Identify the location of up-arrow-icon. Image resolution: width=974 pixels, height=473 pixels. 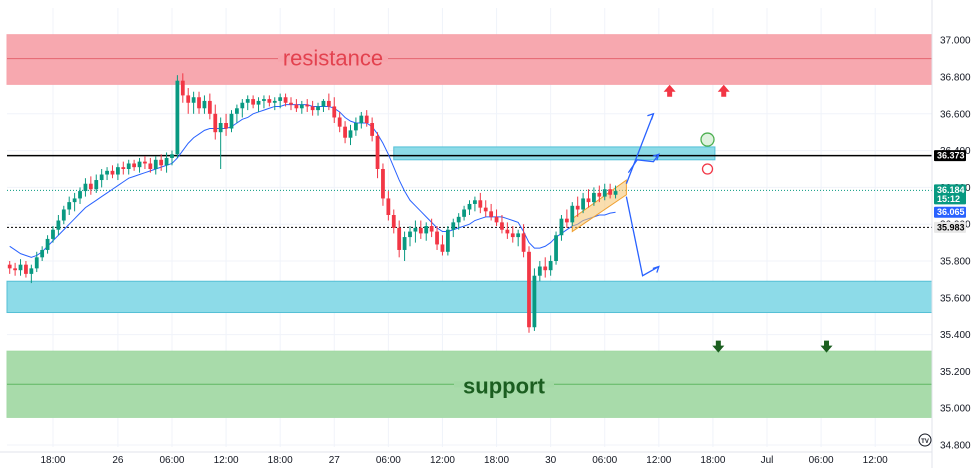
(669, 90).